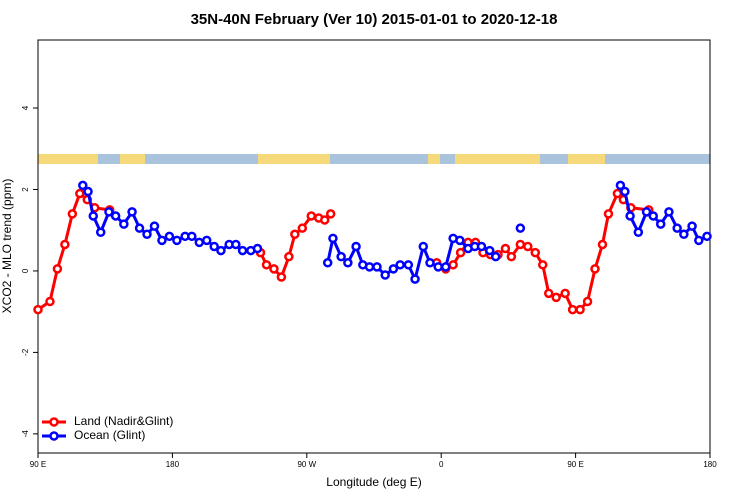  What do you see at coordinates (441, 464) in the screenshot?
I see `x-tick-label: 0` at bounding box center [441, 464].